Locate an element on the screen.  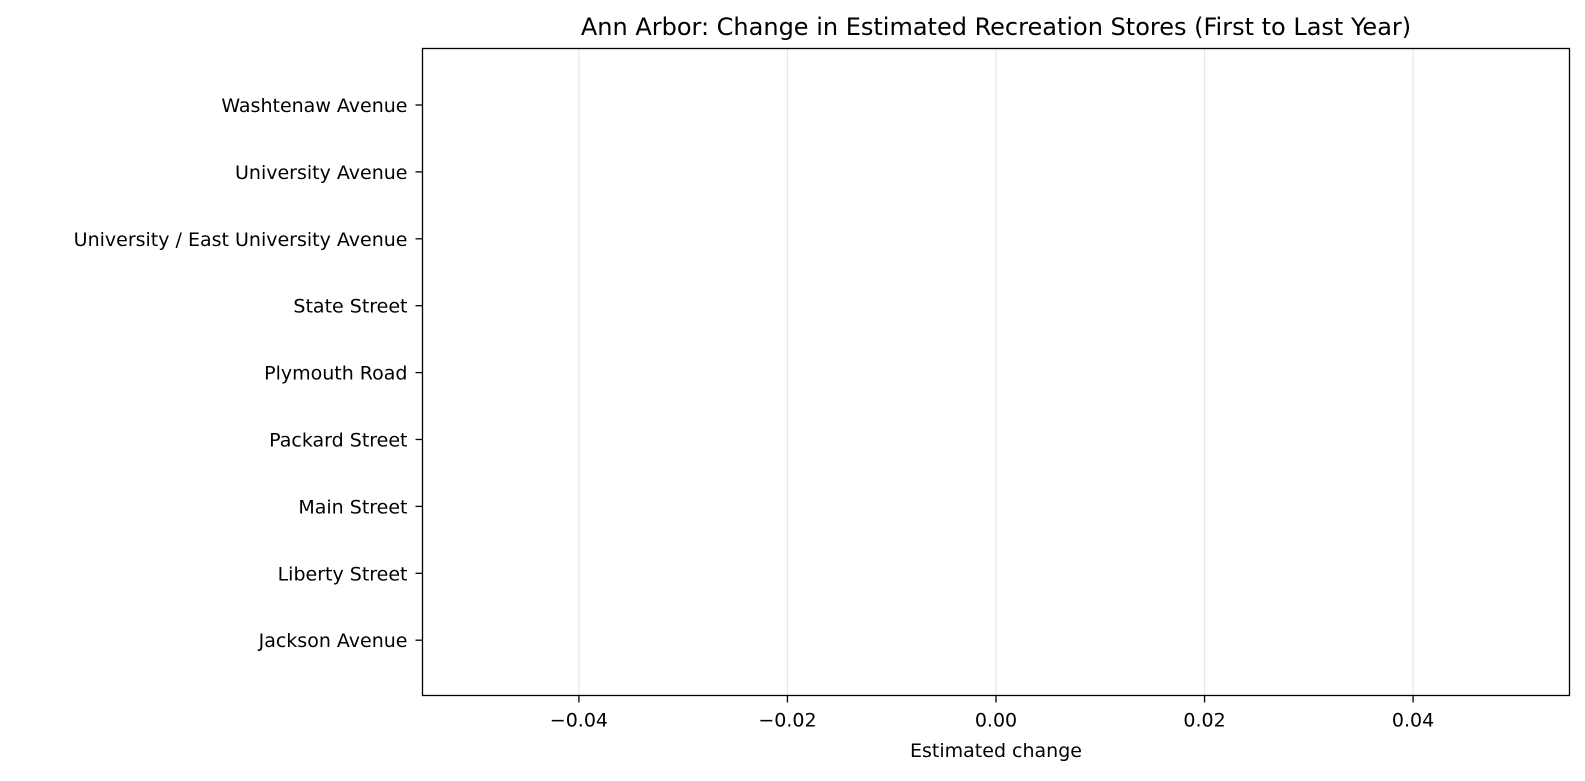
y-tick-label: University Avenue is located at coordinates (321, 173).